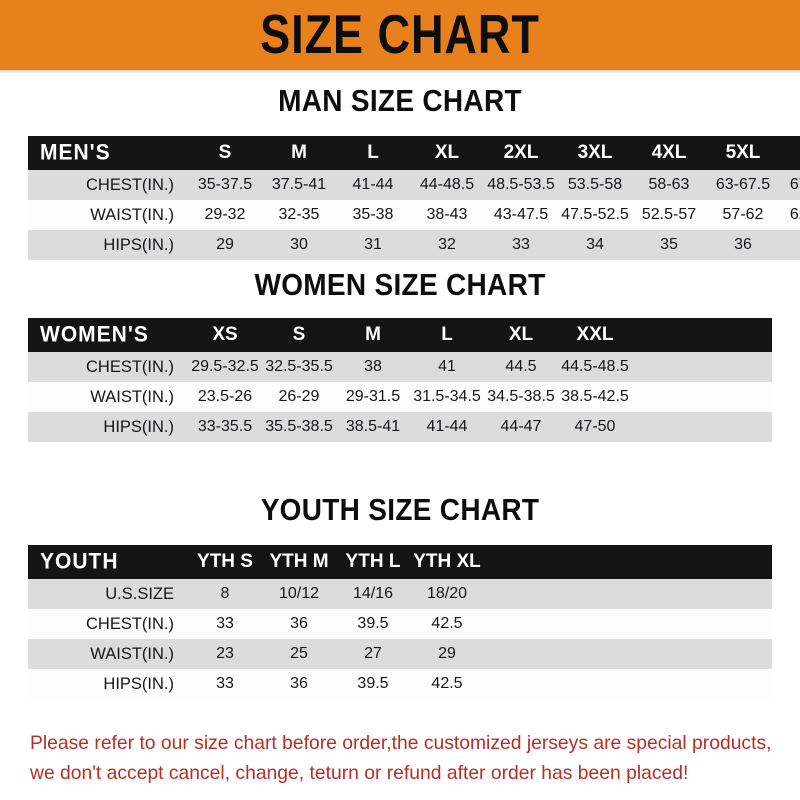 This screenshot has width=800, height=800. Describe the element at coordinates (373, 214) in the screenshot. I see `cell-man-1-2: 35-38` at that location.